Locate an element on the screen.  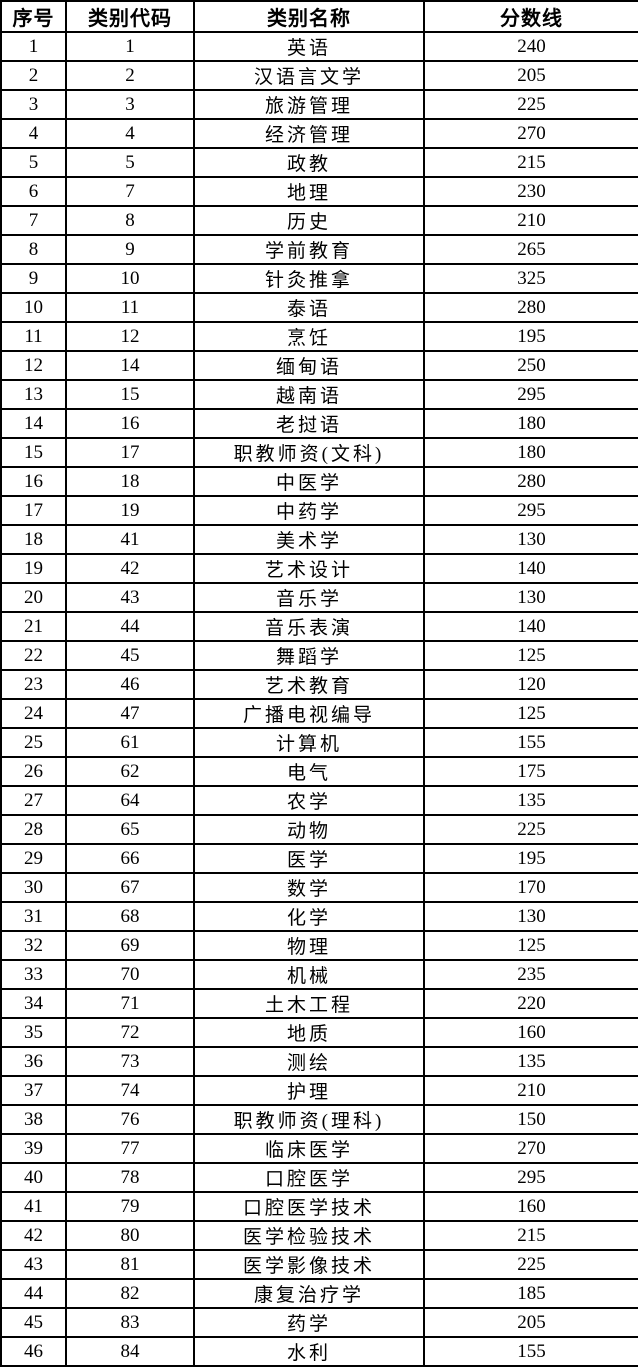
cell-score: 265 is located at coordinates (530, 249).